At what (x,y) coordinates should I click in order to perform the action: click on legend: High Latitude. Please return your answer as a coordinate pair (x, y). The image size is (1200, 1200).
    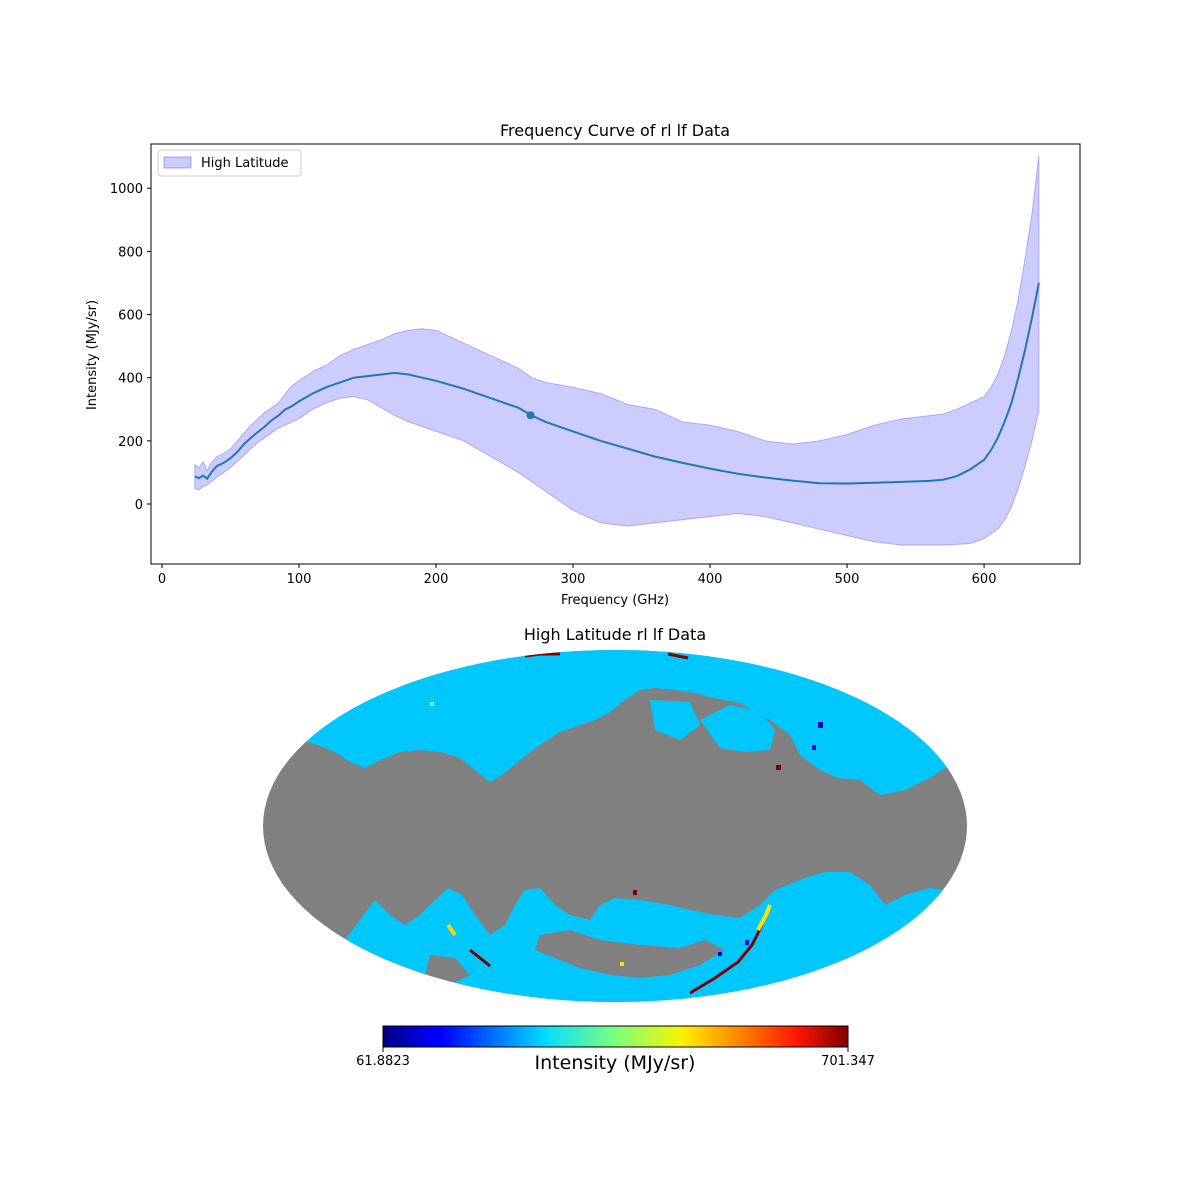
    Looking at the image, I should click on (229, 163).